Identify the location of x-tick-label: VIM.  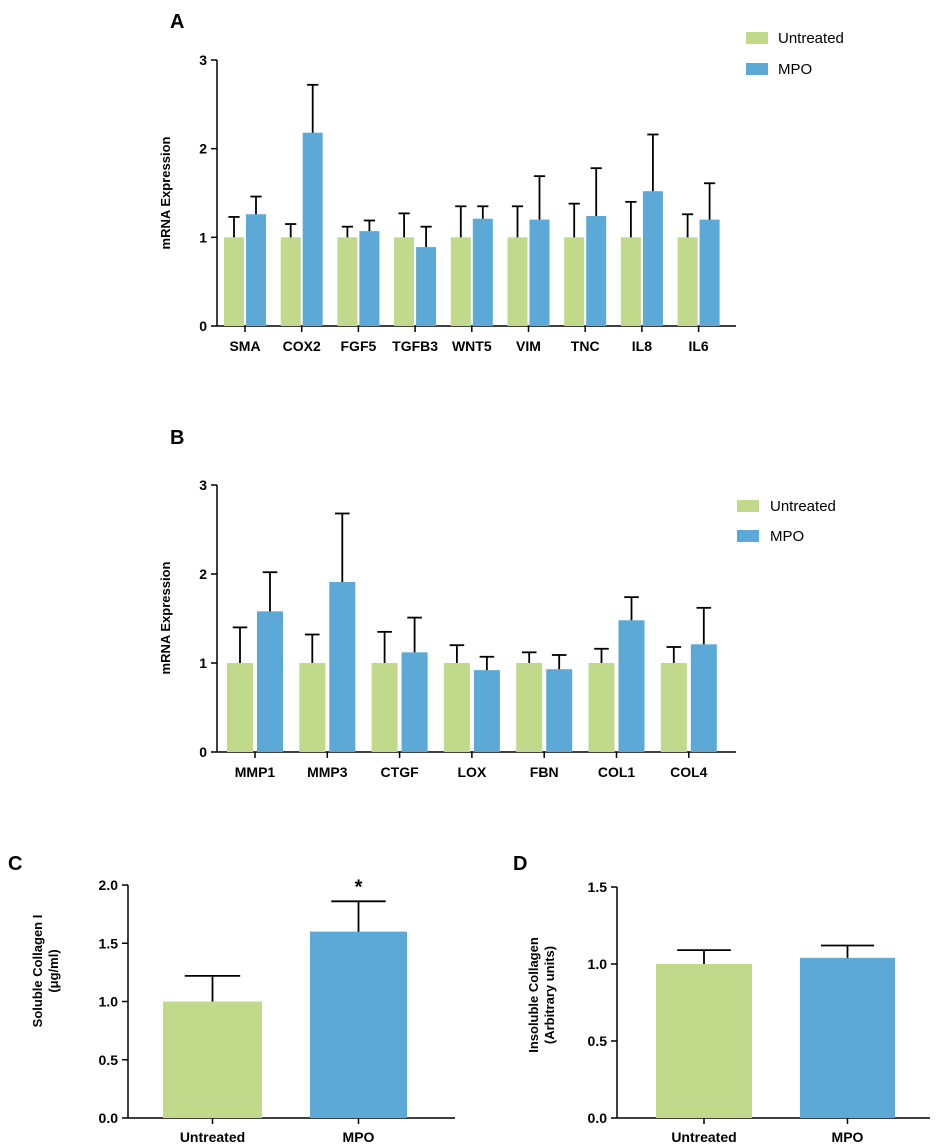
(528, 346).